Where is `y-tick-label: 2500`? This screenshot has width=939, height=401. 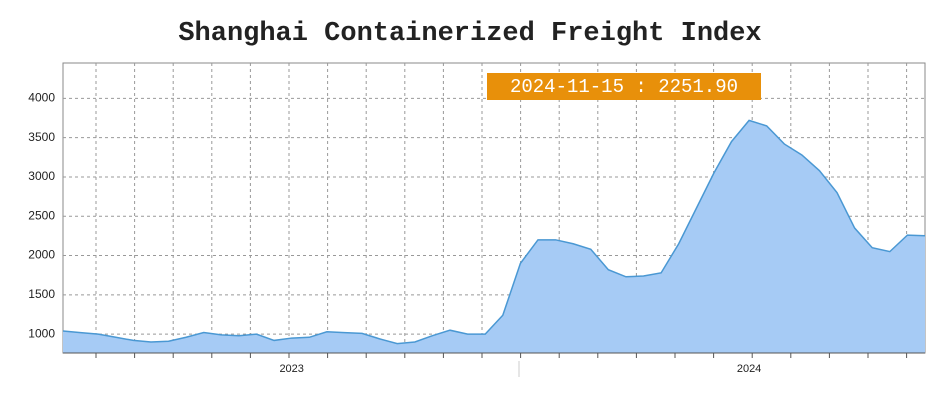
y-tick-label: 2500 is located at coordinates (41, 215).